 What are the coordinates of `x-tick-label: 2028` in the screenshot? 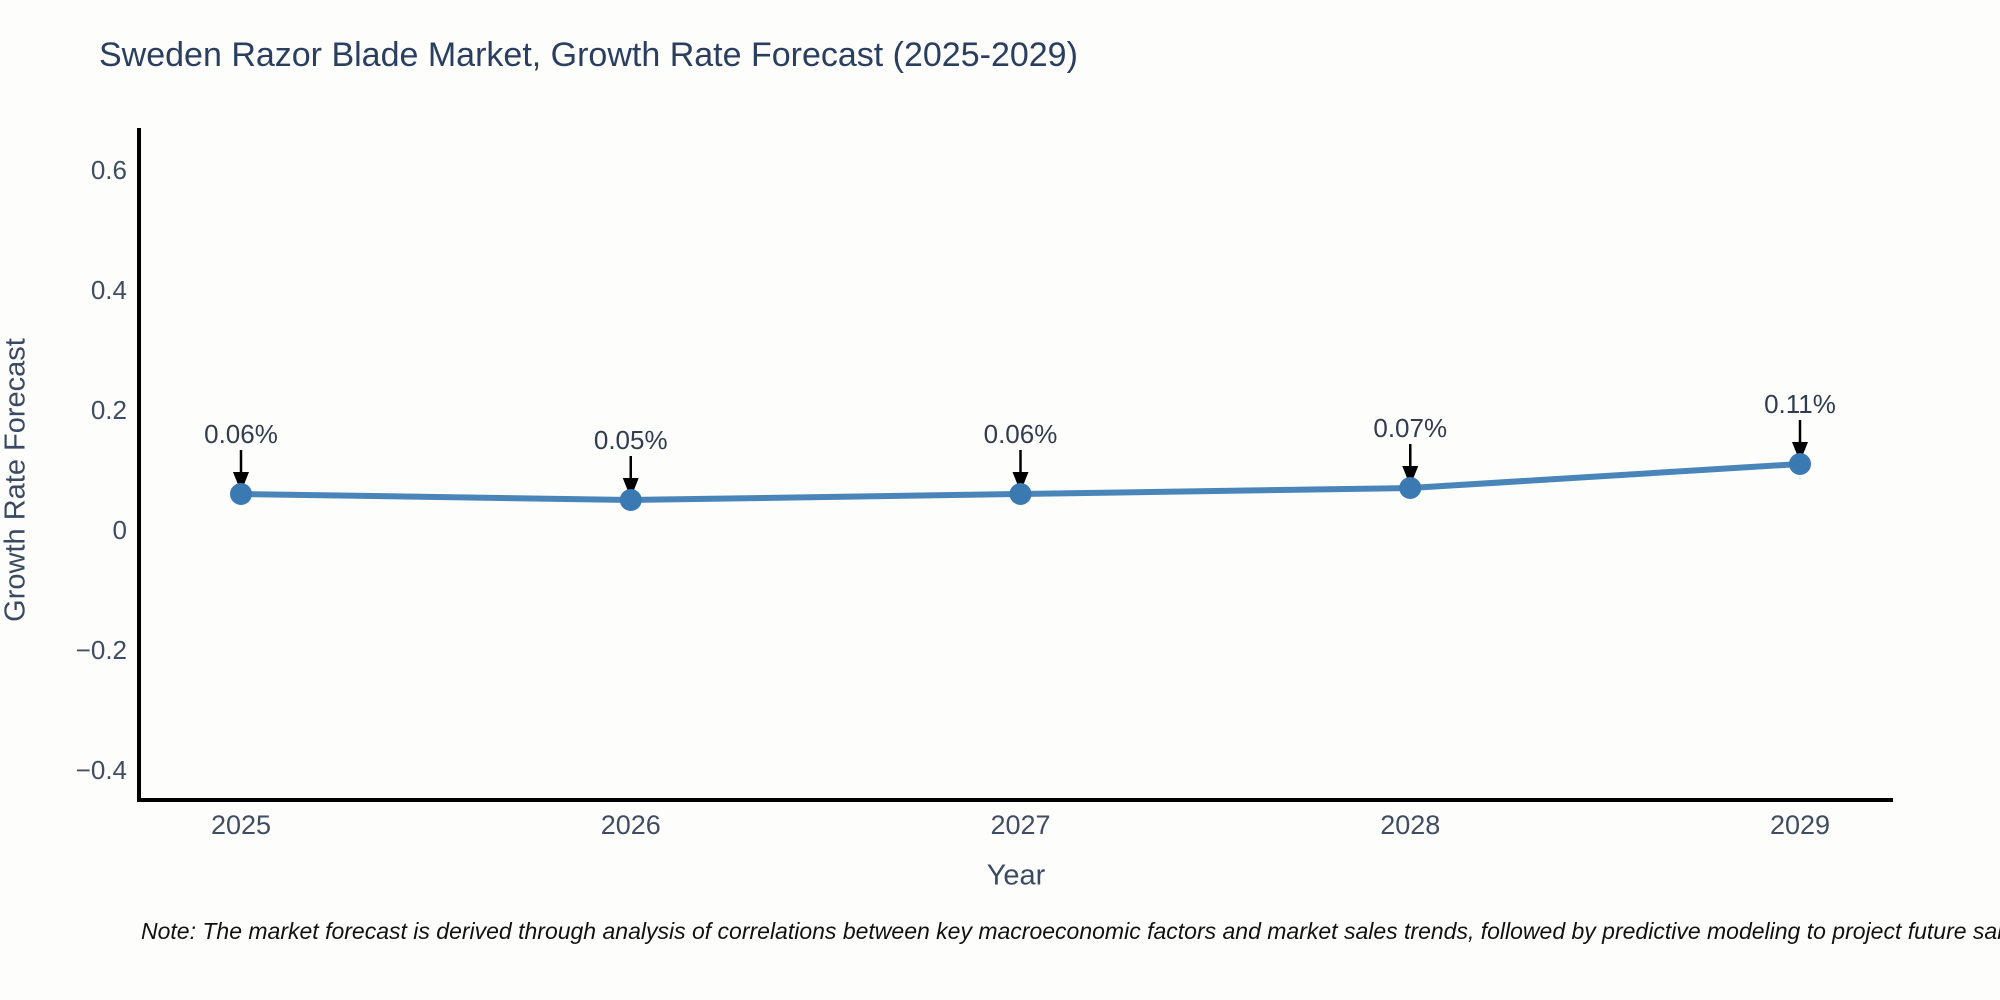 It's located at (1410, 825).